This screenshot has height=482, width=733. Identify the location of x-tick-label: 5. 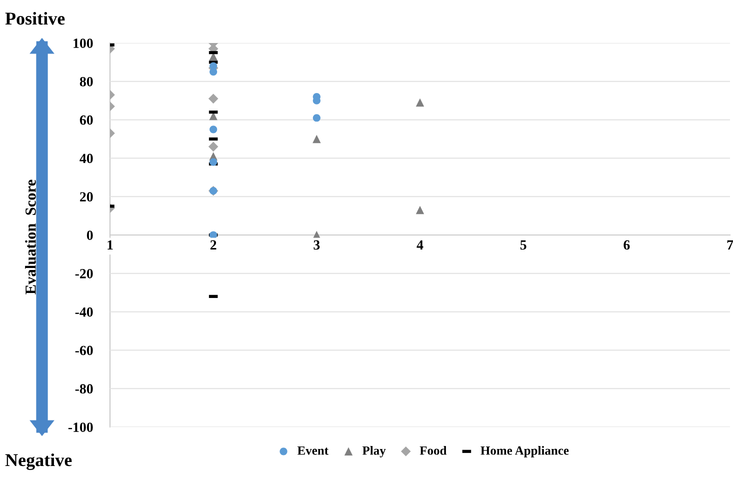
(523, 245).